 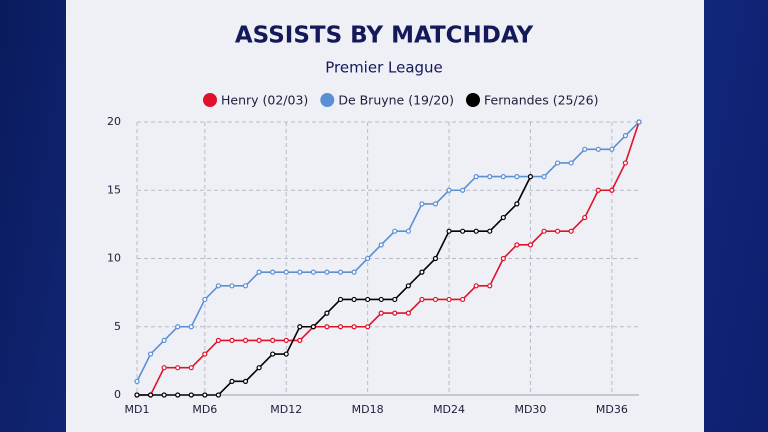 What do you see at coordinates (541, 100) in the screenshot?
I see `legend-label: Fernandes (25/26)` at bounding box center [541, 100].